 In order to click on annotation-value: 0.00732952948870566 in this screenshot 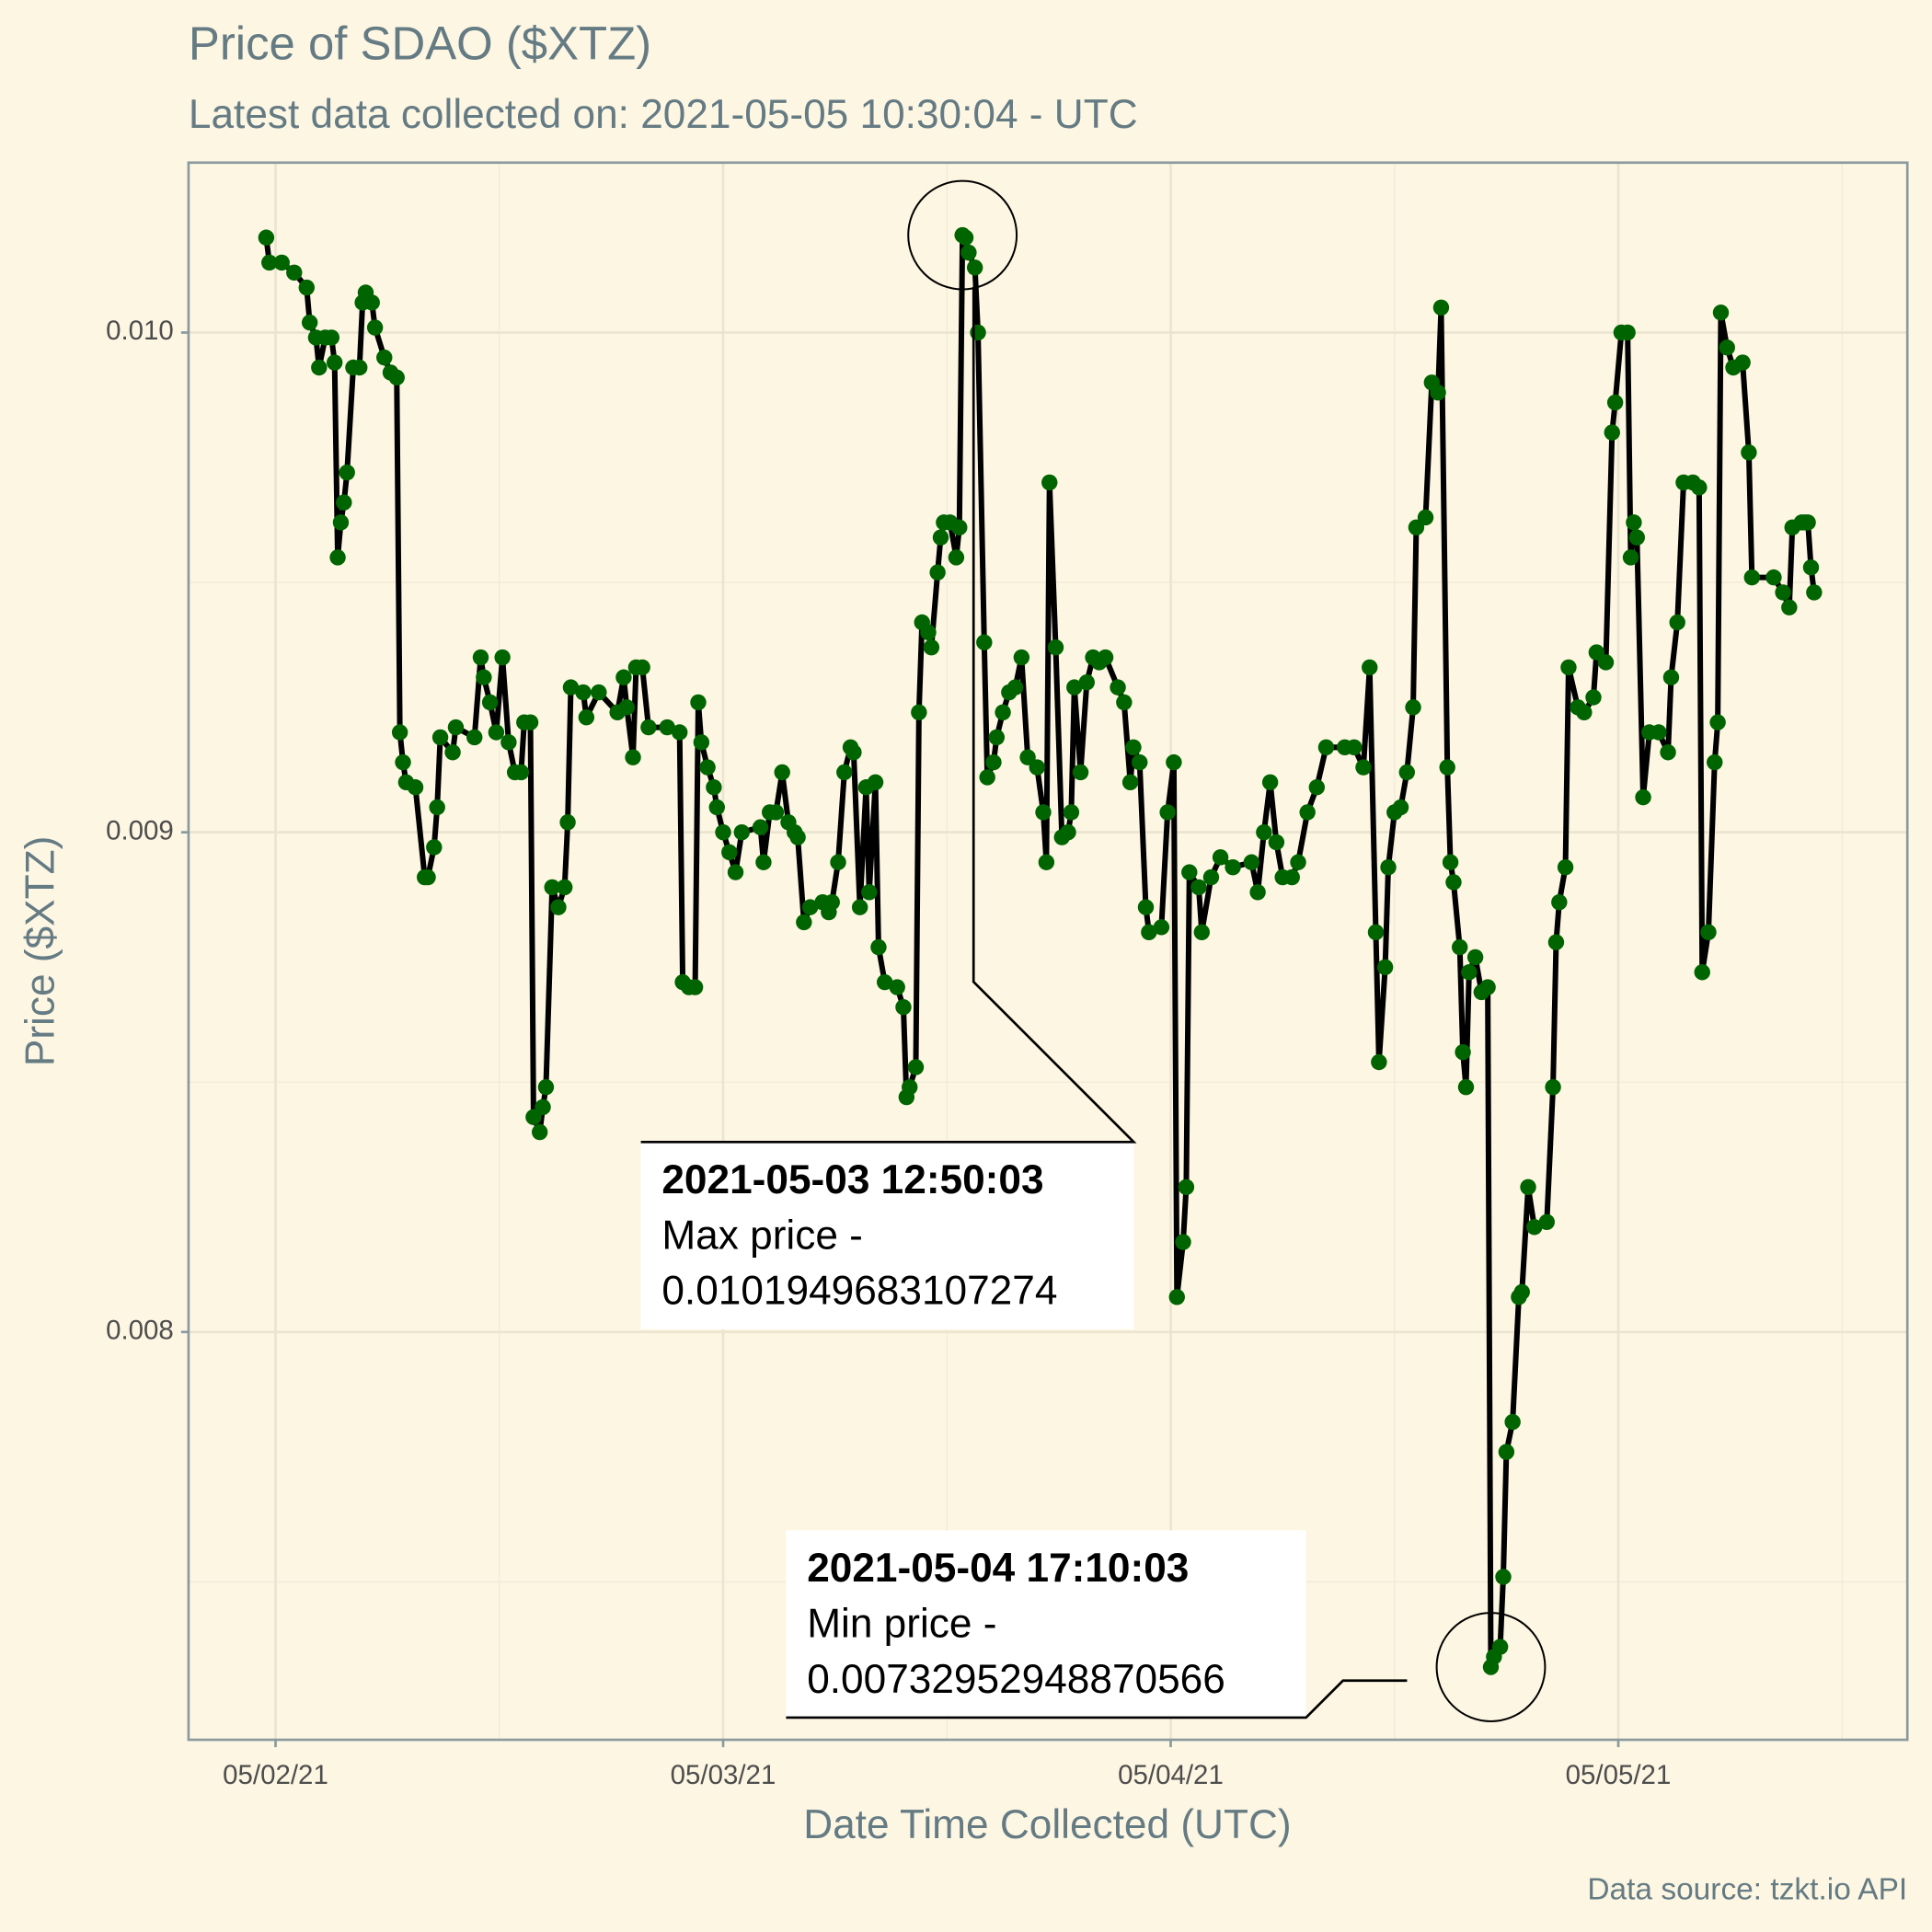, I will do `click(1016, 1679)`.